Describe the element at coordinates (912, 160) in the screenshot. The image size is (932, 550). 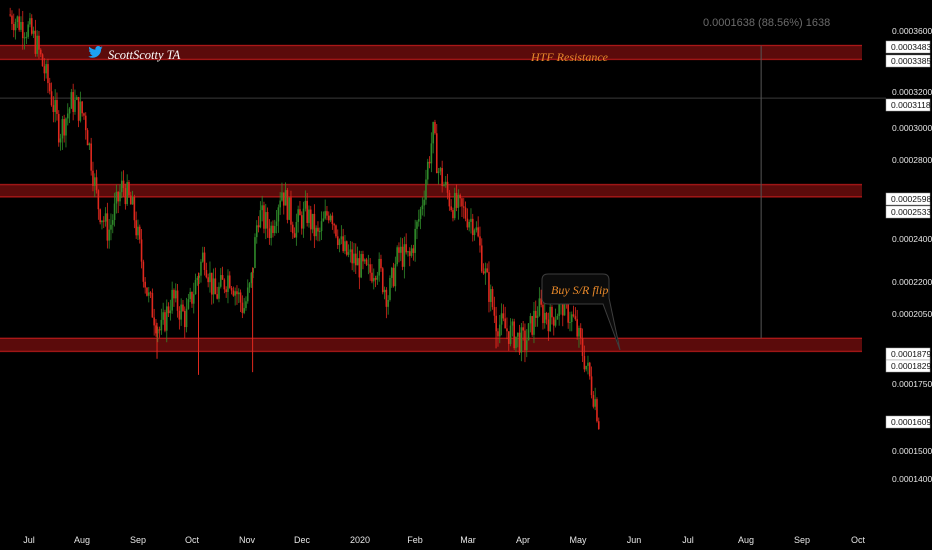
I see `y-tick: 0.0002800` at that location.